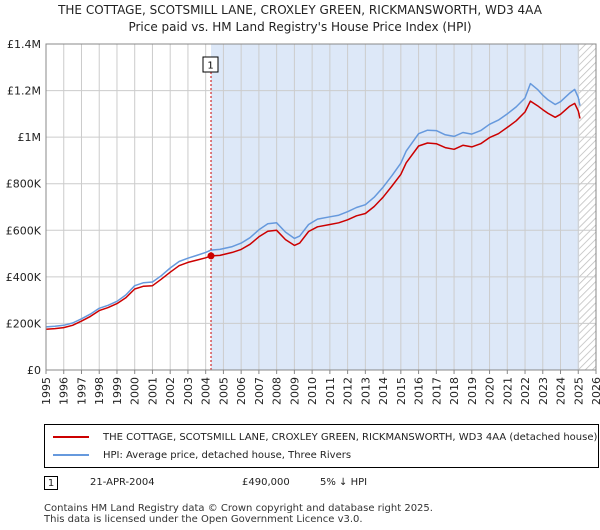 The image size is (600, 530). What do you see at coordinates (365, 391) in the screenshot?
I see `x-tick-label-2013: 2013` at bounding box center [365, 391].